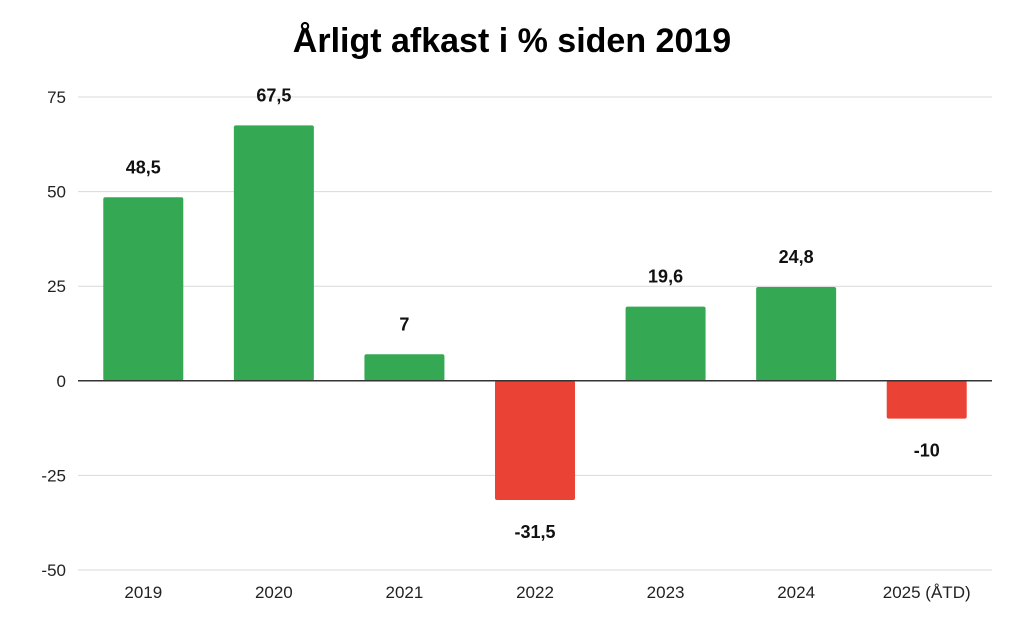 This screenshot has height=633, width=1024. Describe the element at coordinates (404, 324) in the screenshot. I see `data-label: 7` at that location.